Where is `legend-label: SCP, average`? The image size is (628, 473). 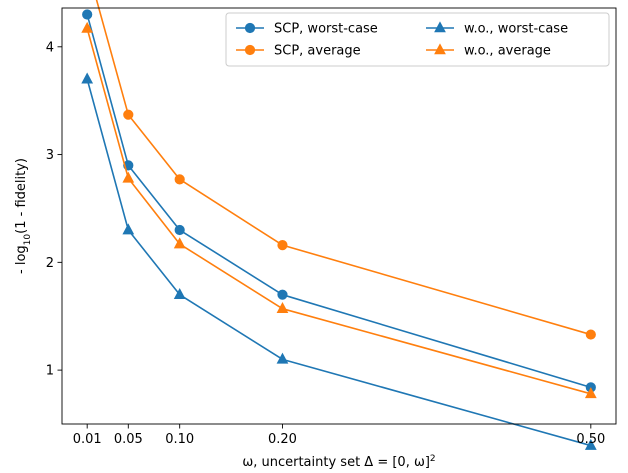 legend-label: SCP, average is located at coordinates (317, 51).